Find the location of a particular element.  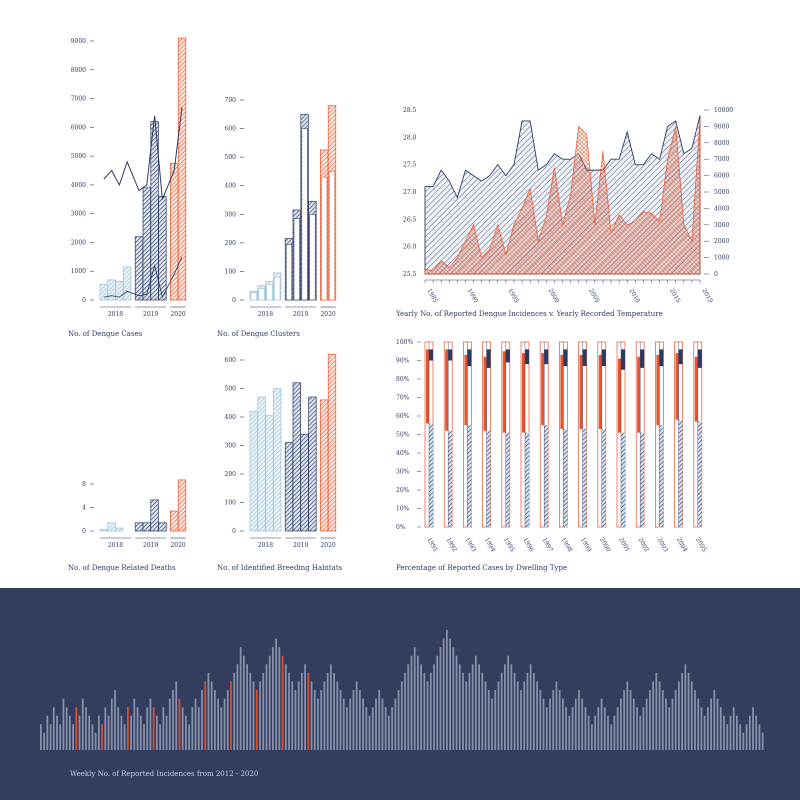

dwell-ytick-7: 70% is located at coordinates (403, 398).